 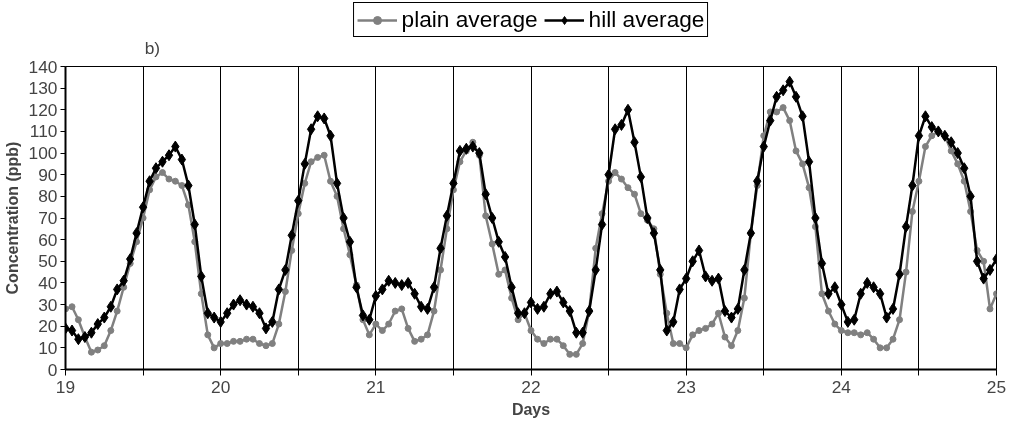 I want to click on y-tick-label: 140, so click(x=43, y=66).